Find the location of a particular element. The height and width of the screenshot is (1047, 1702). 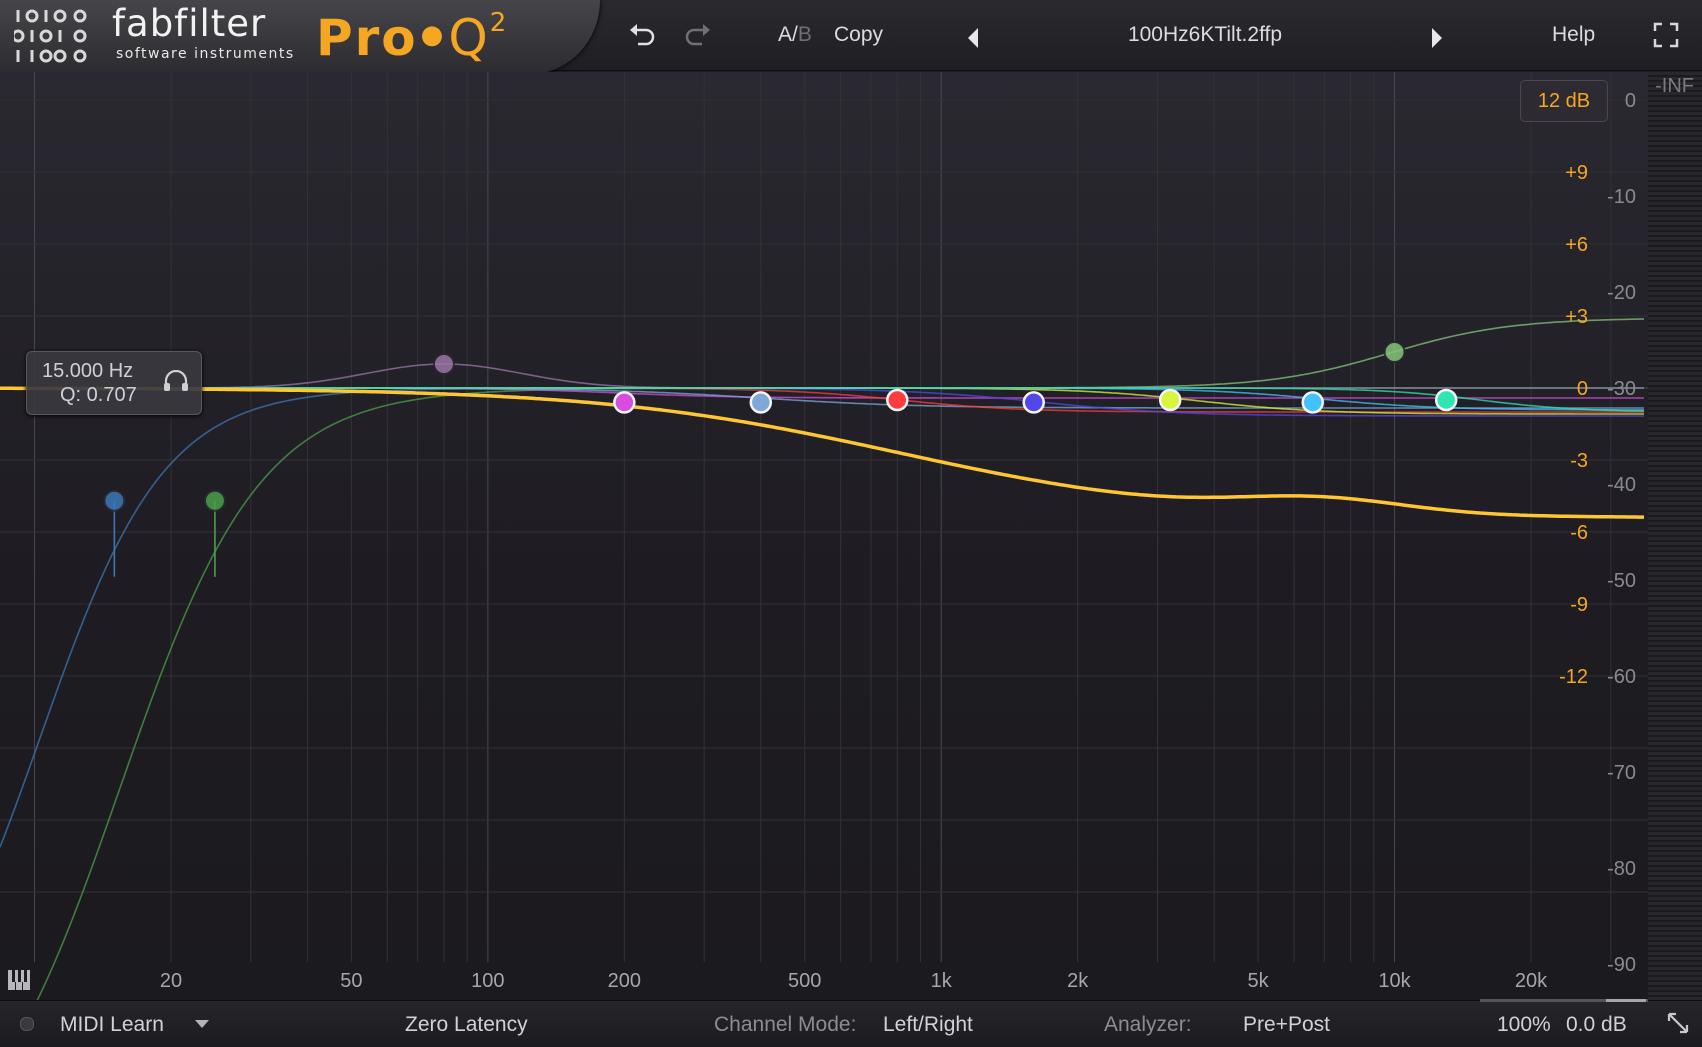

band-8-node is located at coordinates (1170, 400).